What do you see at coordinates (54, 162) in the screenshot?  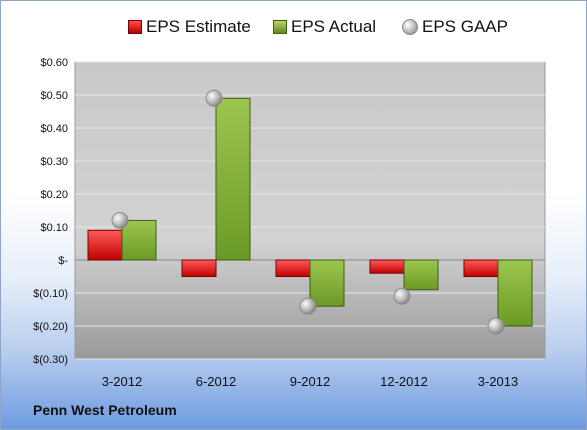 I see `y-tick-label: $0.30` at bounding box center [54, 162].